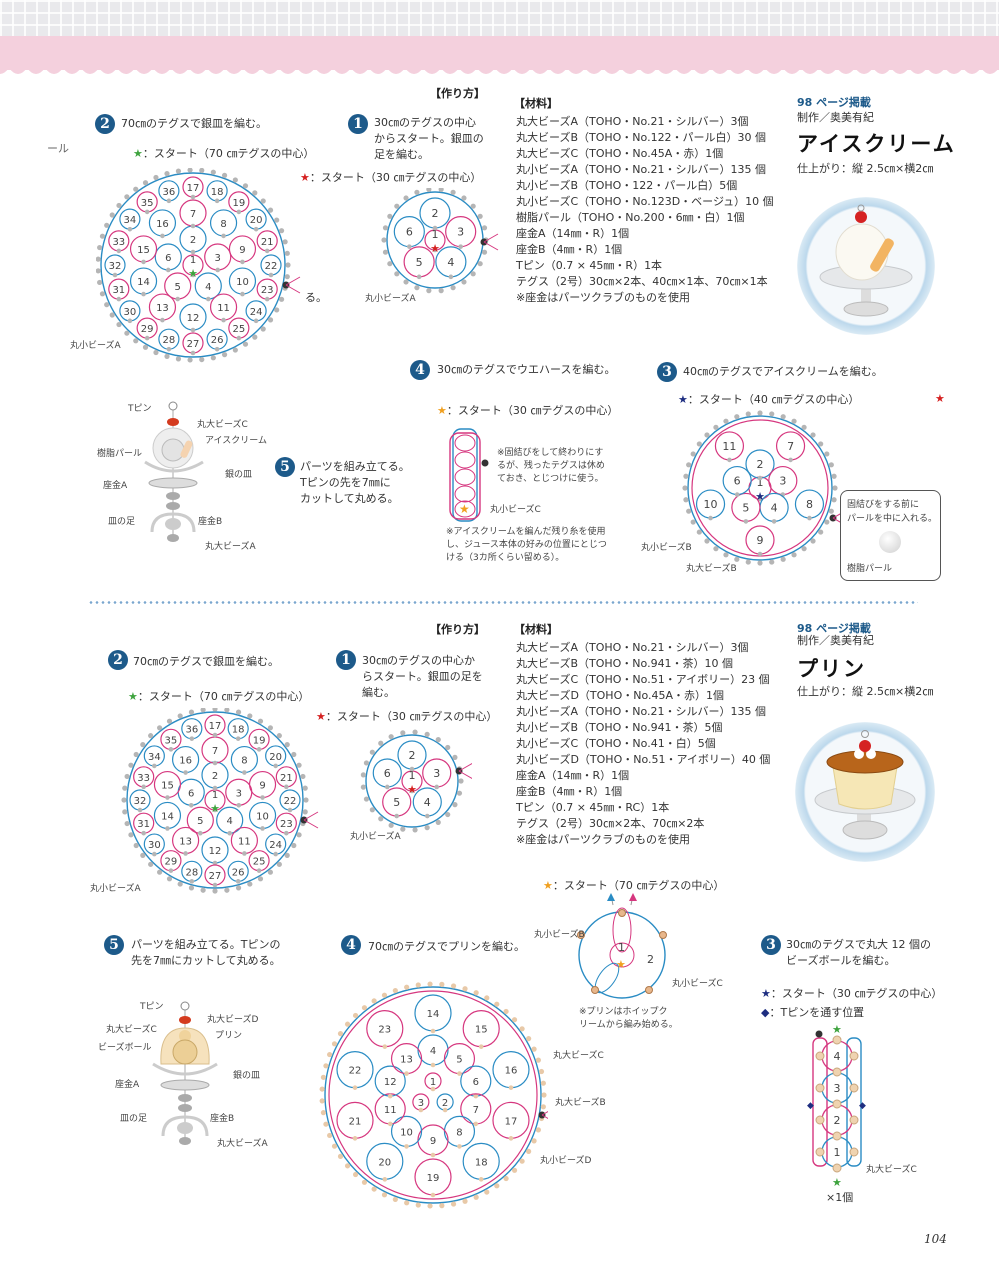  Describe the element at coordinates (603, 297) in the screenshot. I see `material-item: ※座金はパーツクラブのものを使用` at that location.